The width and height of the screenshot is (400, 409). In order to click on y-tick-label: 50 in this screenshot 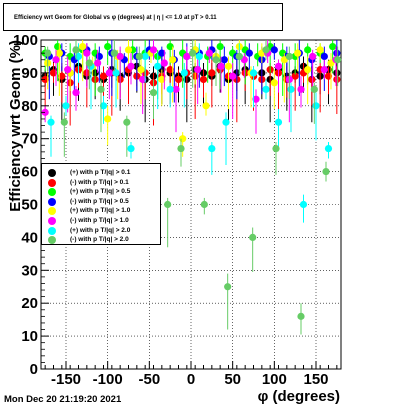, I will do `click(29, 205)`.